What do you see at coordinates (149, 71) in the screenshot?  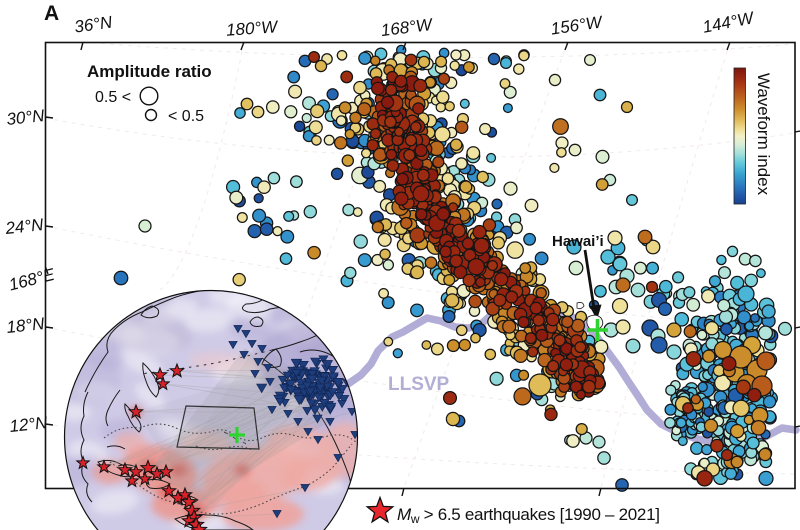 I see `svg-text: Amplitude ratio` at bounding box center [149, 71].